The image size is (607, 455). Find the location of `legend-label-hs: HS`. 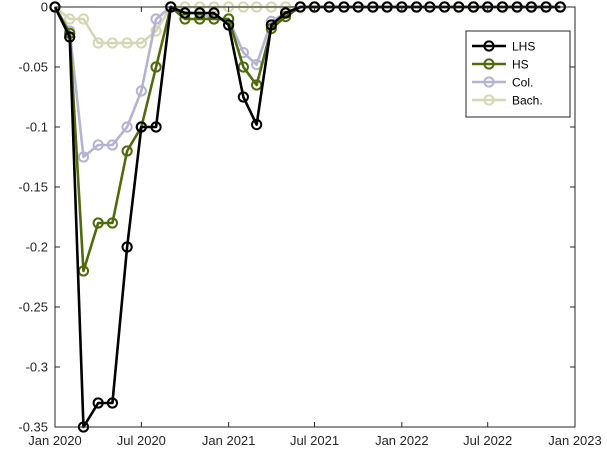

legend-label-hs: HS is located at coordinates (520, 65).